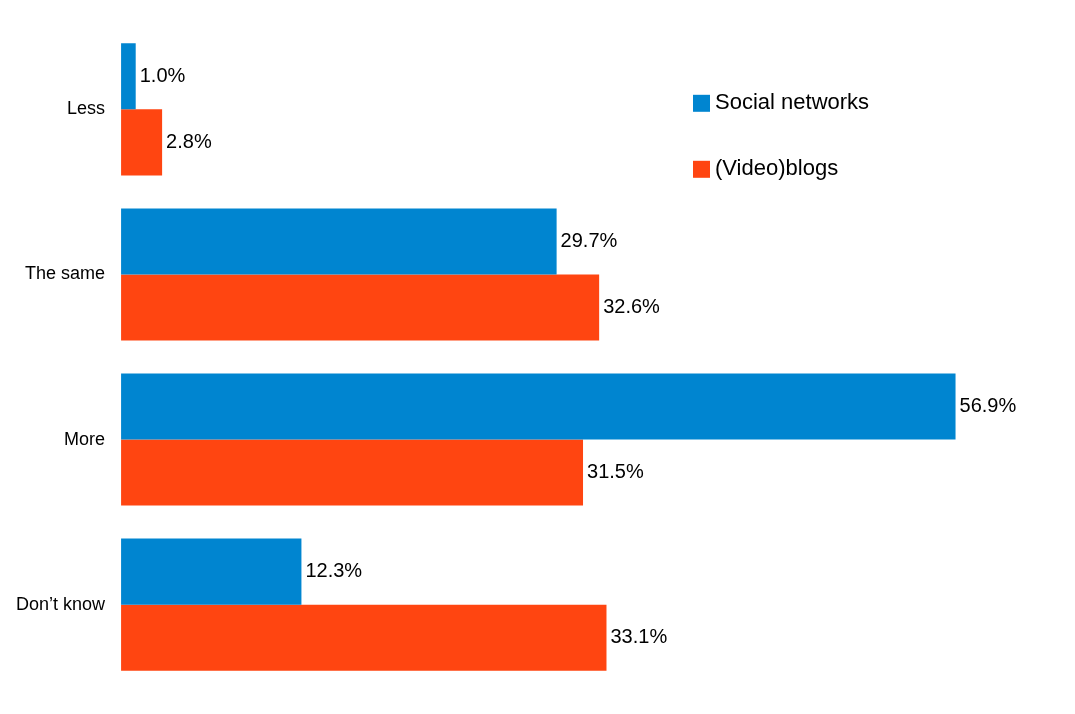 This screenshot has width=1075, height=714. What do you see at coordinates (632, 305) in the screenshot?
I see `data-label: 32.6%` at bounding box center [632, 305].